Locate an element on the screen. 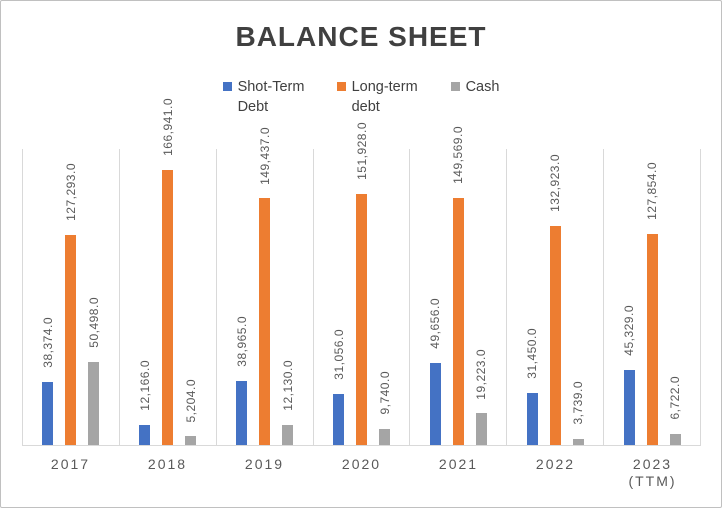 Image resolution: width=722 pixels, height=508 pixels. bar-with-label: 166,941.0 is located at coordinates (168, 271).